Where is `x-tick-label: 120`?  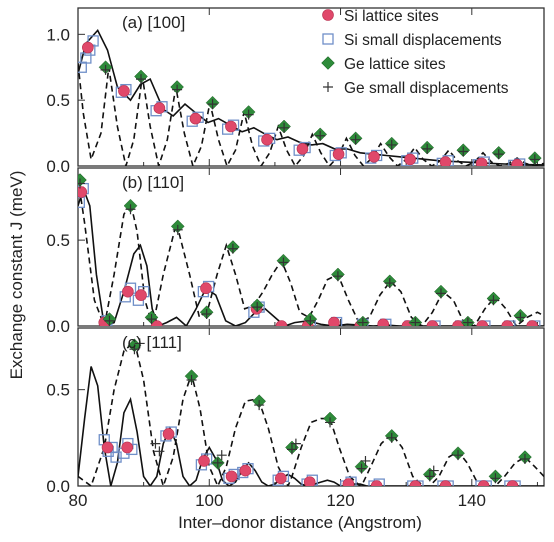
x-tick-label: 120 is located at coordinates (340, 500).